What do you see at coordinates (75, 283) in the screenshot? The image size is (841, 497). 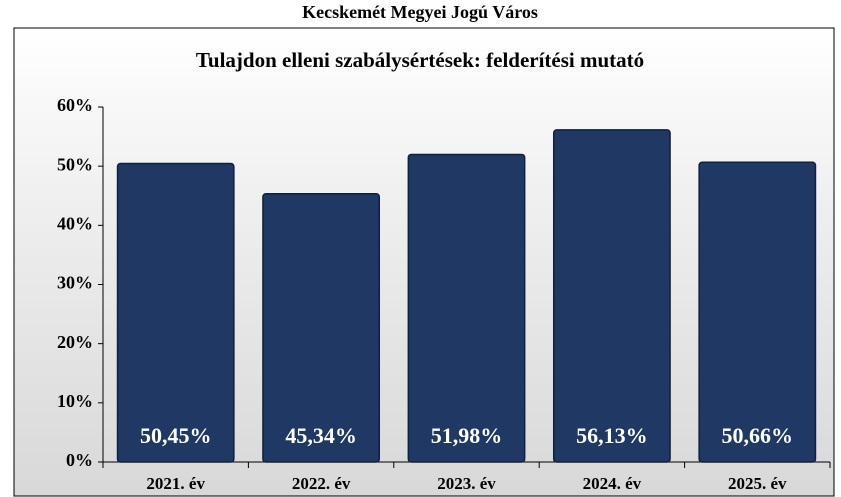 I see `y-tick-label: 30%` at bounding box center [75, 283].